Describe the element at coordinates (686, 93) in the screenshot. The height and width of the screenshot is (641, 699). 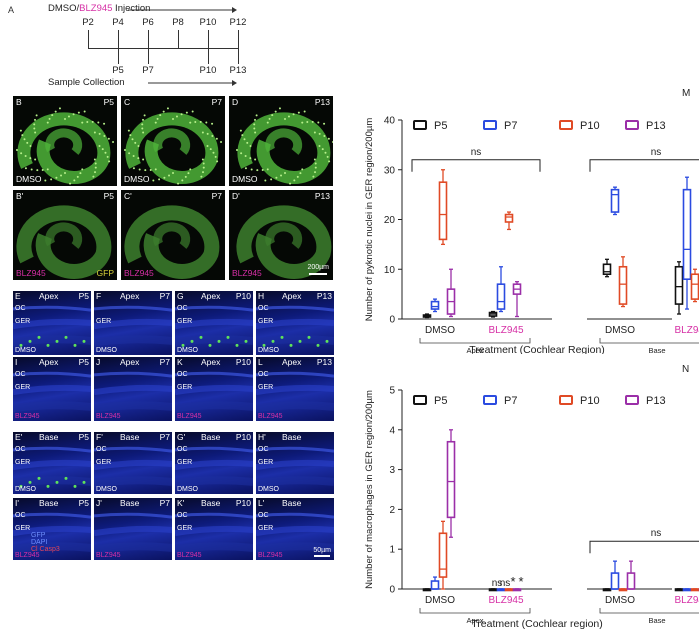
I see `chart-letter: M` at that location.